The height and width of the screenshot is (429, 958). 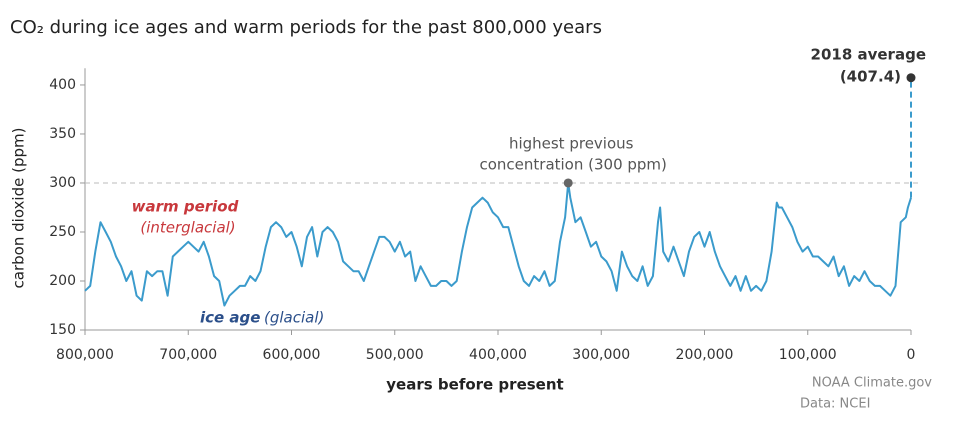 I want to click on period-label: (interglacial), so click(x=187, y=228).